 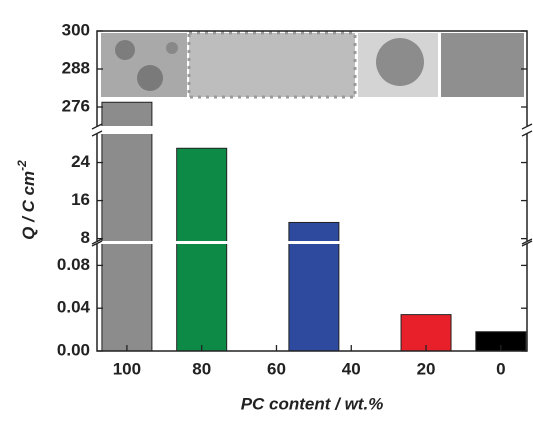 What do you see at coordinates (312, 65) in the screenshot?
I see `sem-insets` at bounding box center [312, 65].